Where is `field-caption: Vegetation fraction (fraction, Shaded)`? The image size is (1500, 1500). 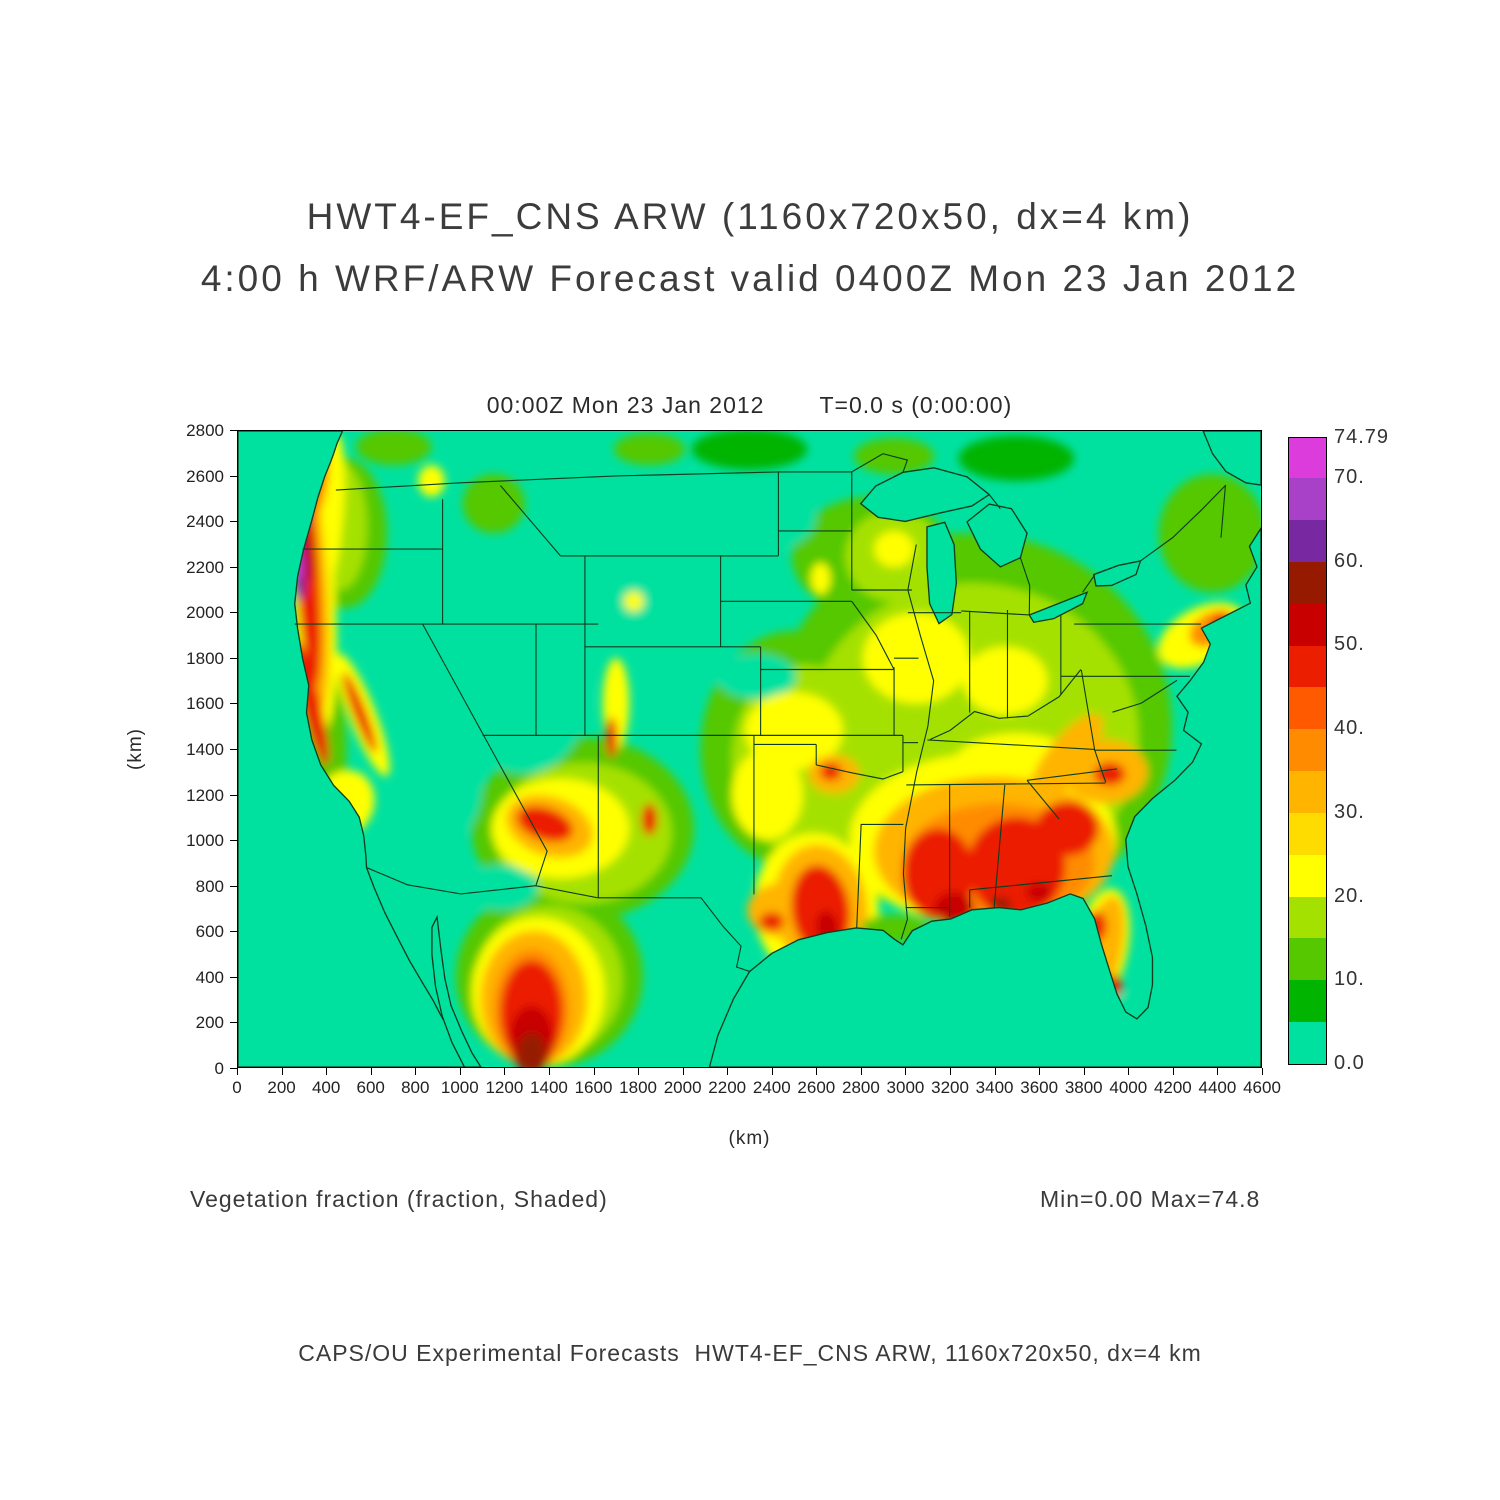
field-caption: Vegetation fraction (fraction, Shaded) is located at coordinates (399, 1199).